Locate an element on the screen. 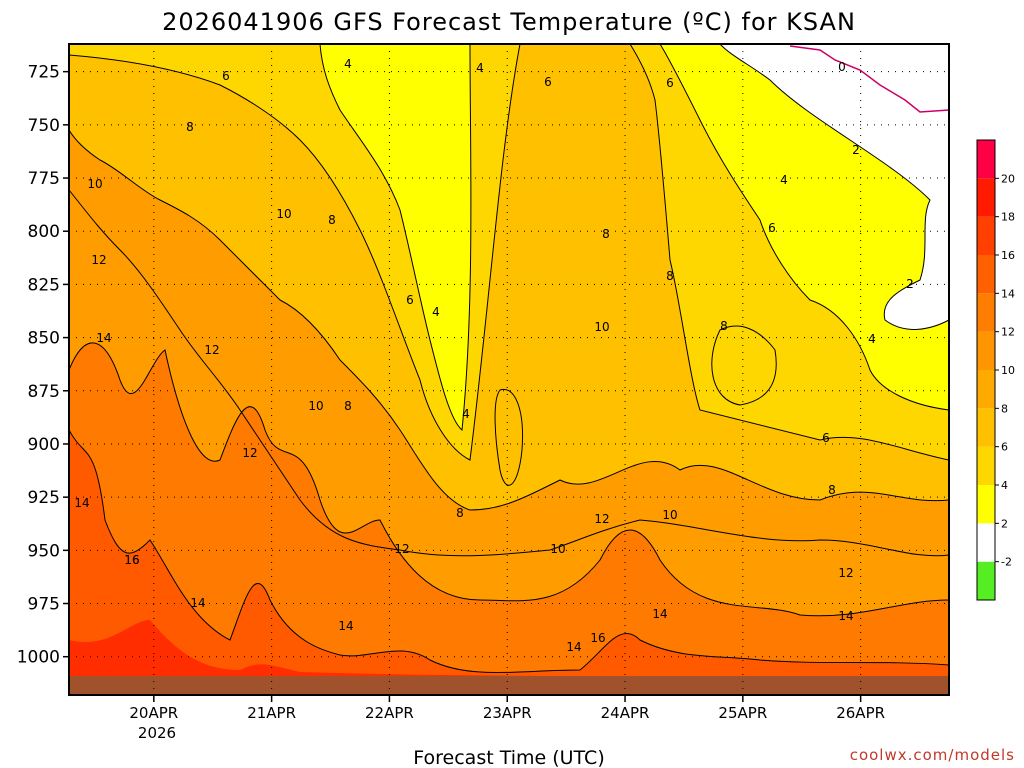 The width and height of the screenshot is (1024, 768). x-tick-label: 25APR is located at coordinates (742, 713).